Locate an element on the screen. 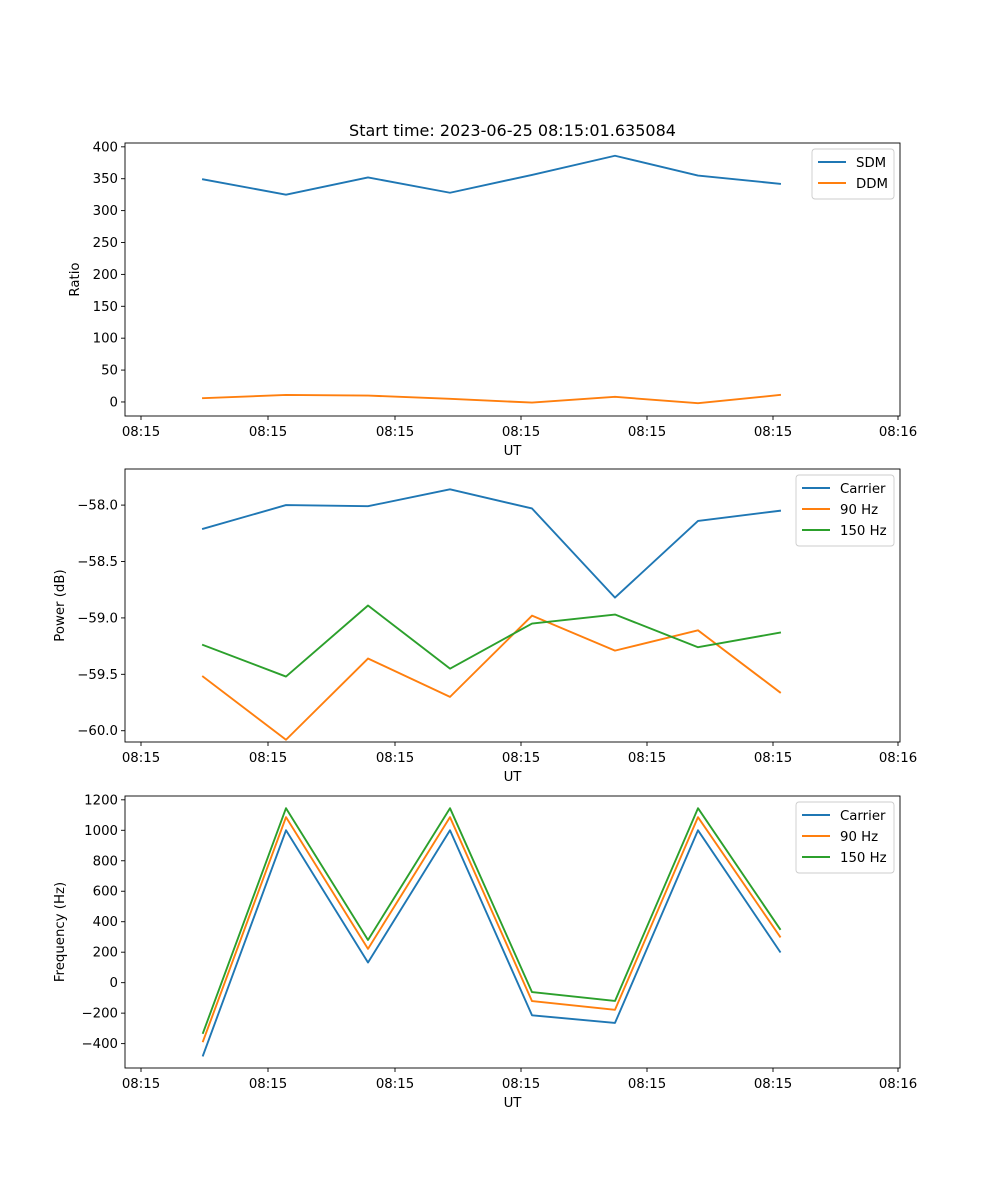  y-tick-label: 800 is located at coordinates (105, 861).